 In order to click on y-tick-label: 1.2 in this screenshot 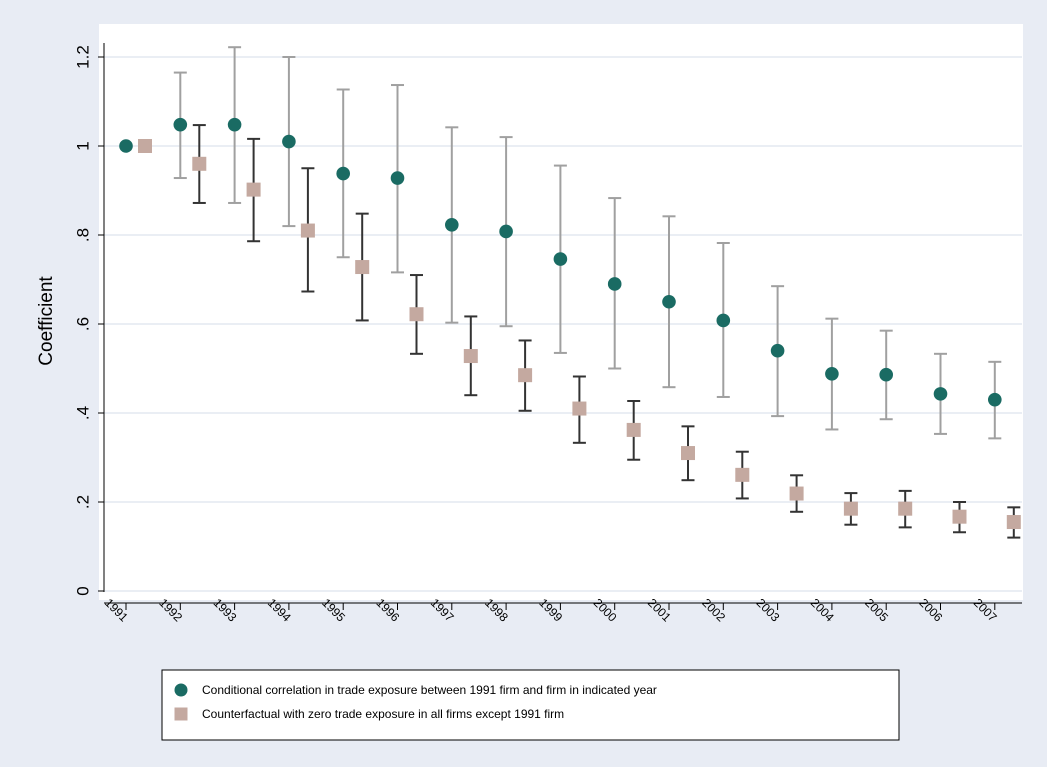, I will do `click(82, 57)`.